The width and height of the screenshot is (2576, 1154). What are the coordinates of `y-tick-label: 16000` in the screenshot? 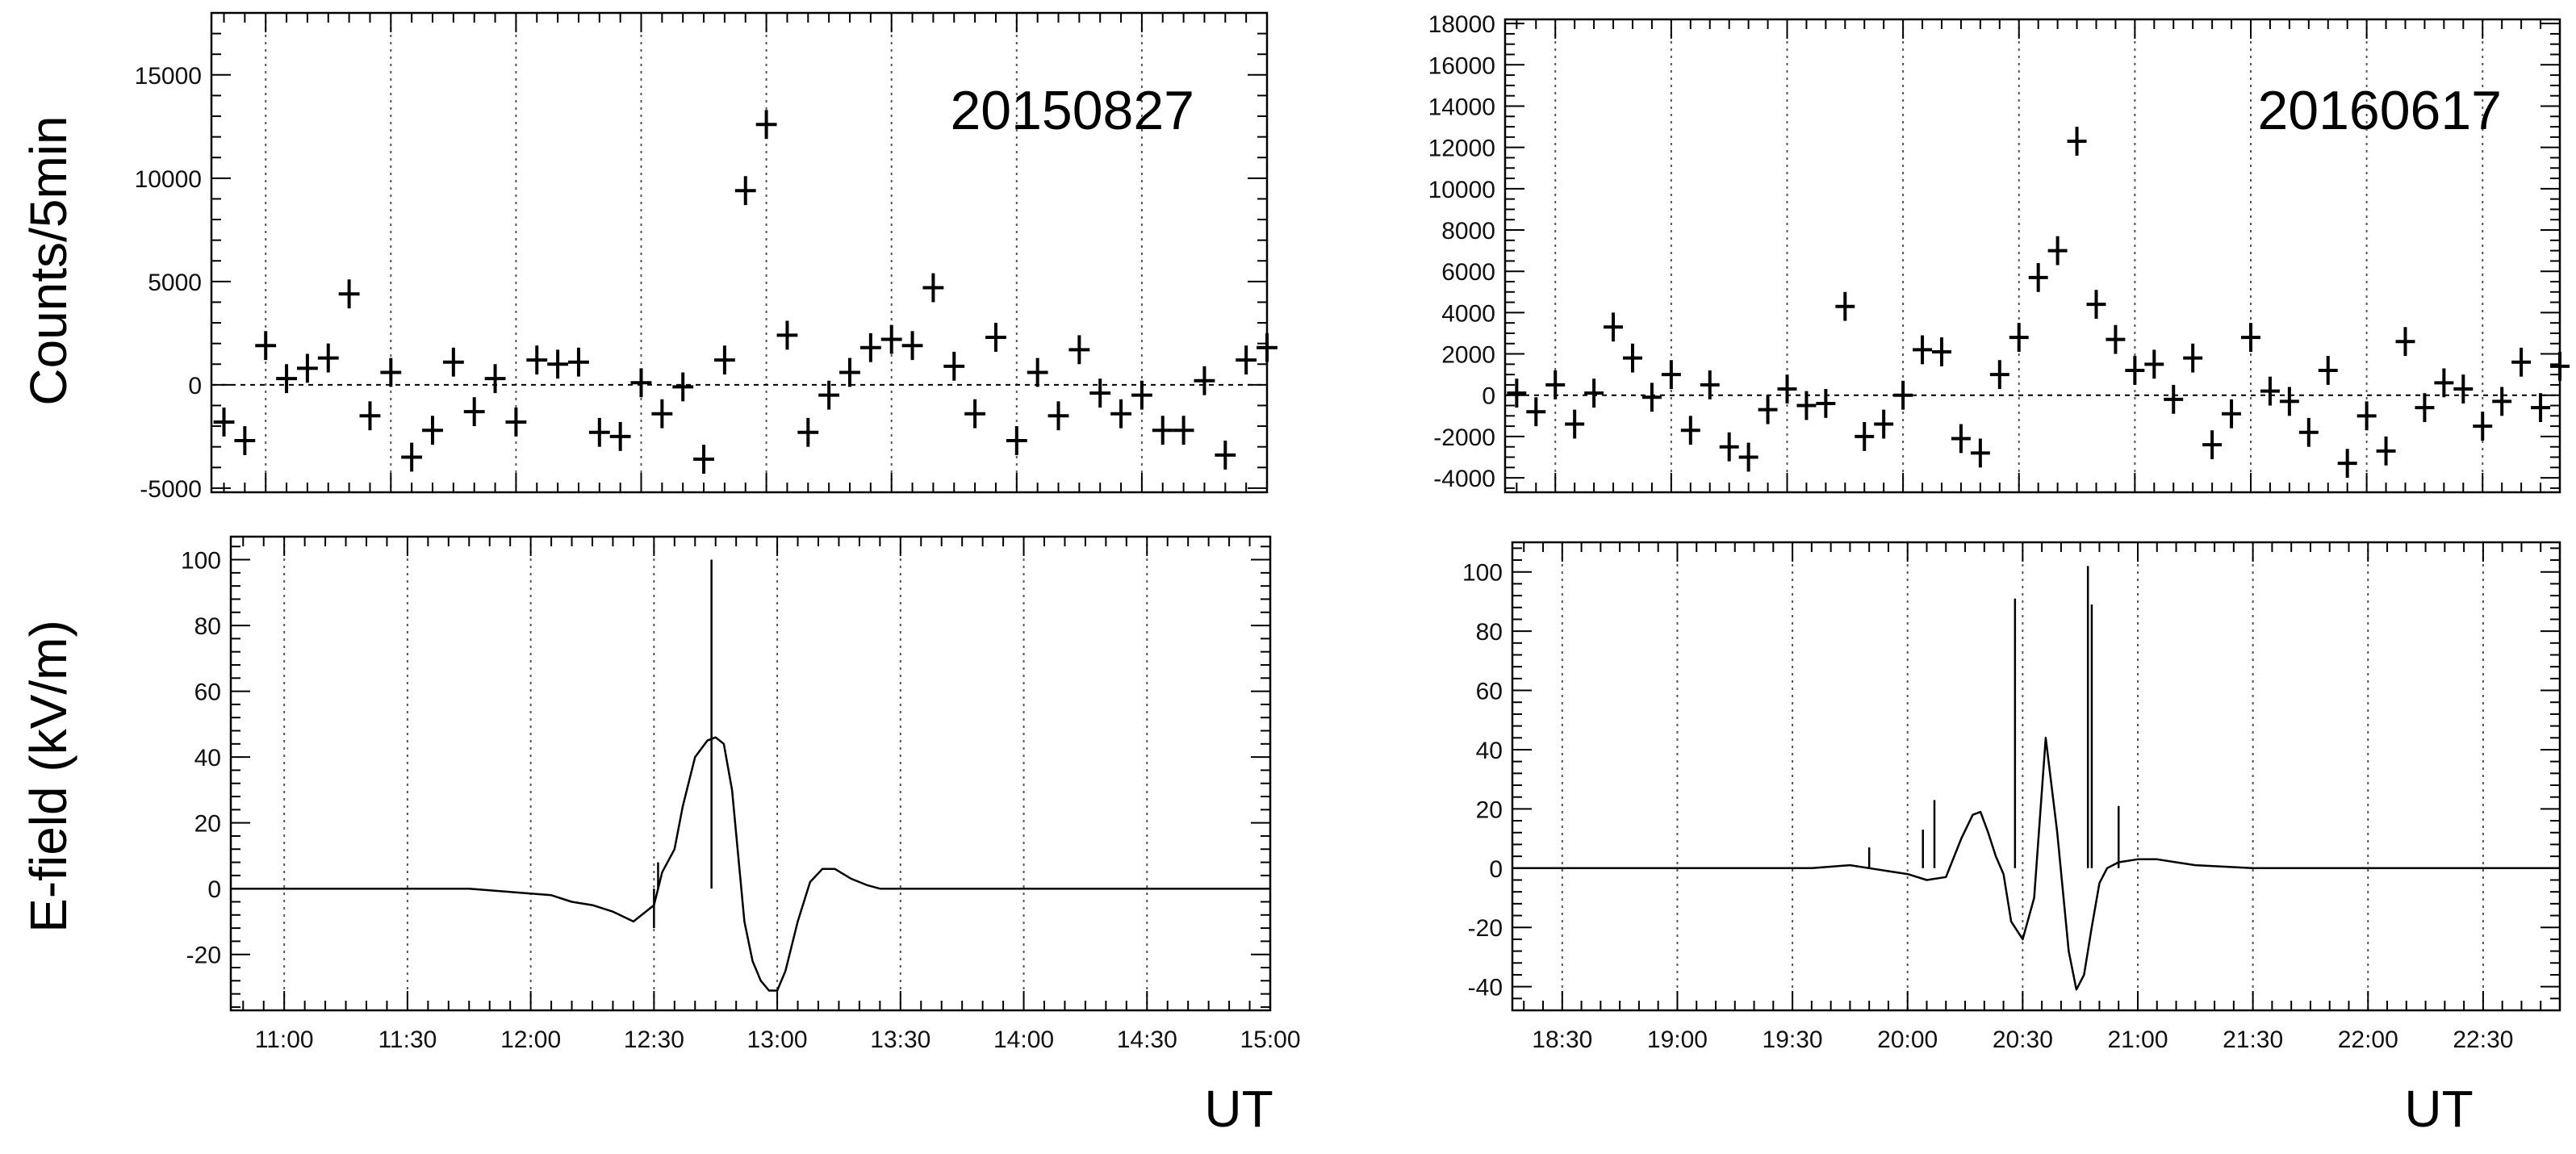 It's located at (1461, 65).